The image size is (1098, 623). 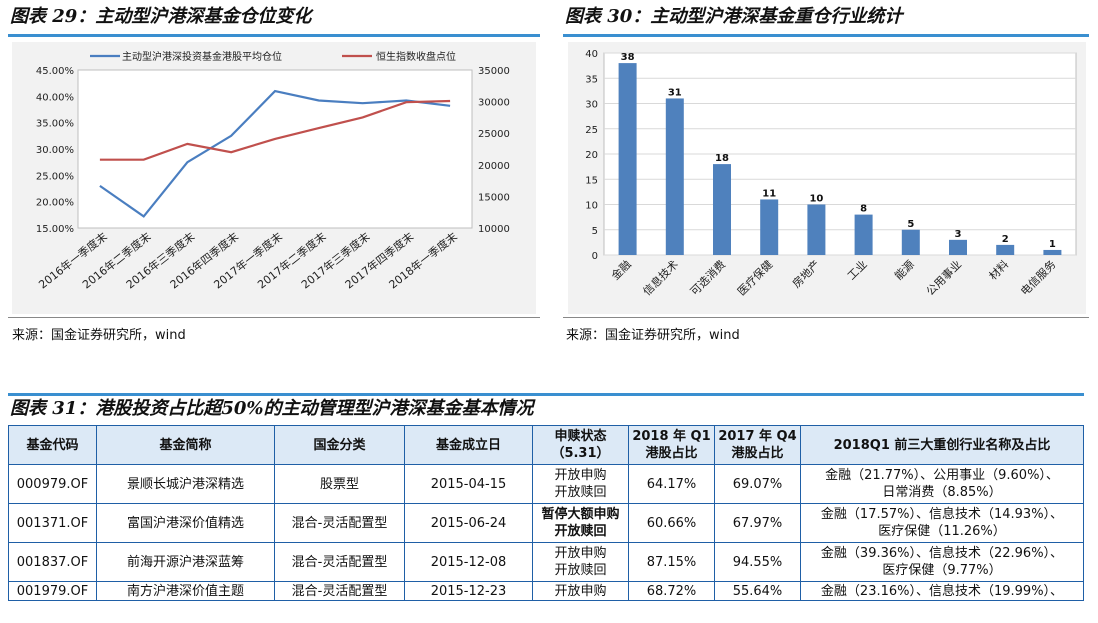 What do you see at coordinates (494, 197) in the screenshot?
I see `y-right-tick-label: 15000` at bounding box center [494, 197].